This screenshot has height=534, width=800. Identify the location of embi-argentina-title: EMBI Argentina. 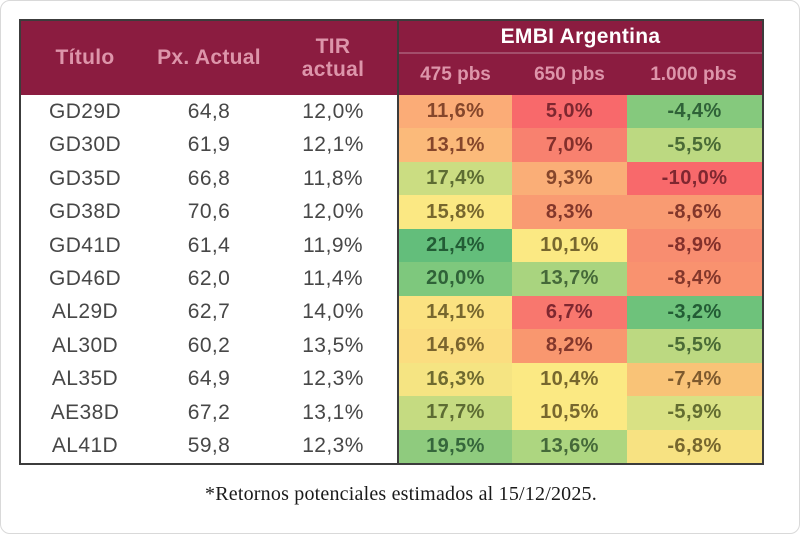
(580, 37).